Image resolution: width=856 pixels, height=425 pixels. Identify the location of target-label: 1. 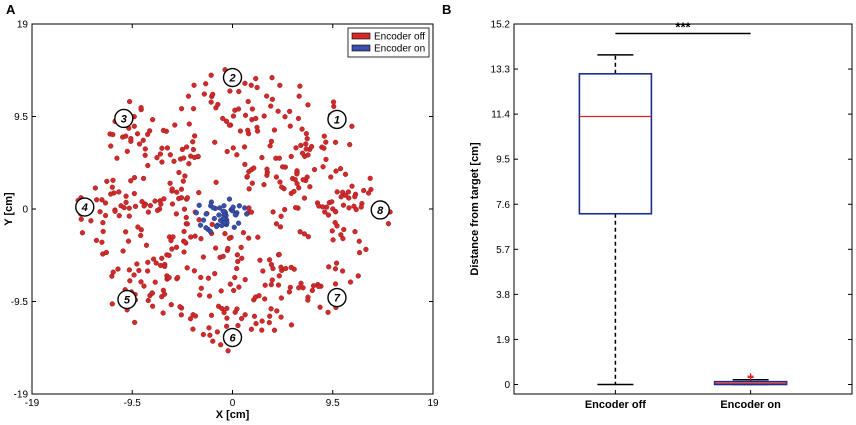
(337, 120).